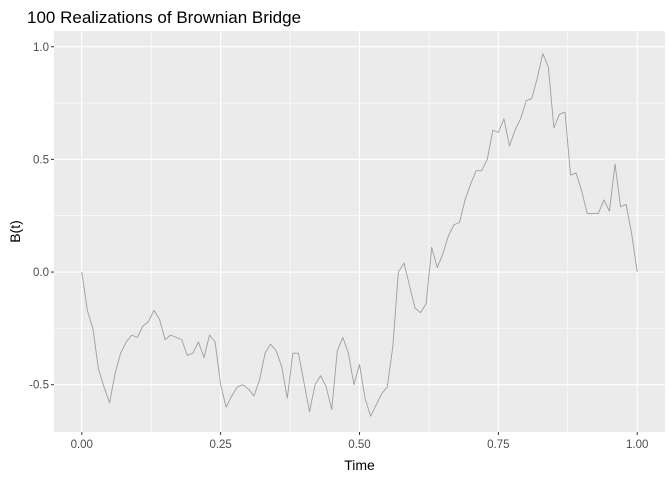 This screenshot has width=672, height=480. I want to click on x-axis: 0.00 0.25 0.50 0.75 1.00, so click(359, 441).